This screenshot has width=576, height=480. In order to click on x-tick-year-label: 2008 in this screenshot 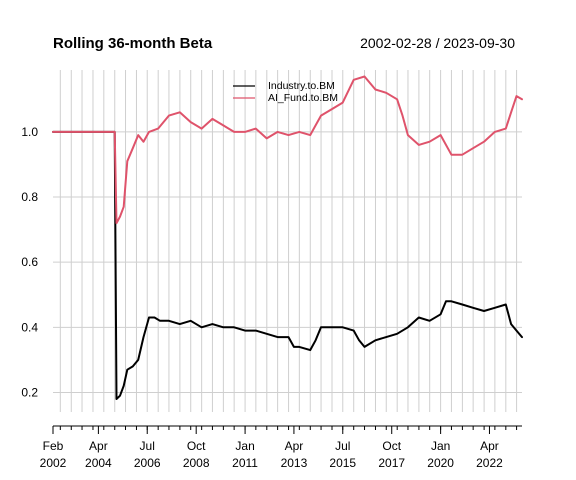, I will do `click(196, 463)`.